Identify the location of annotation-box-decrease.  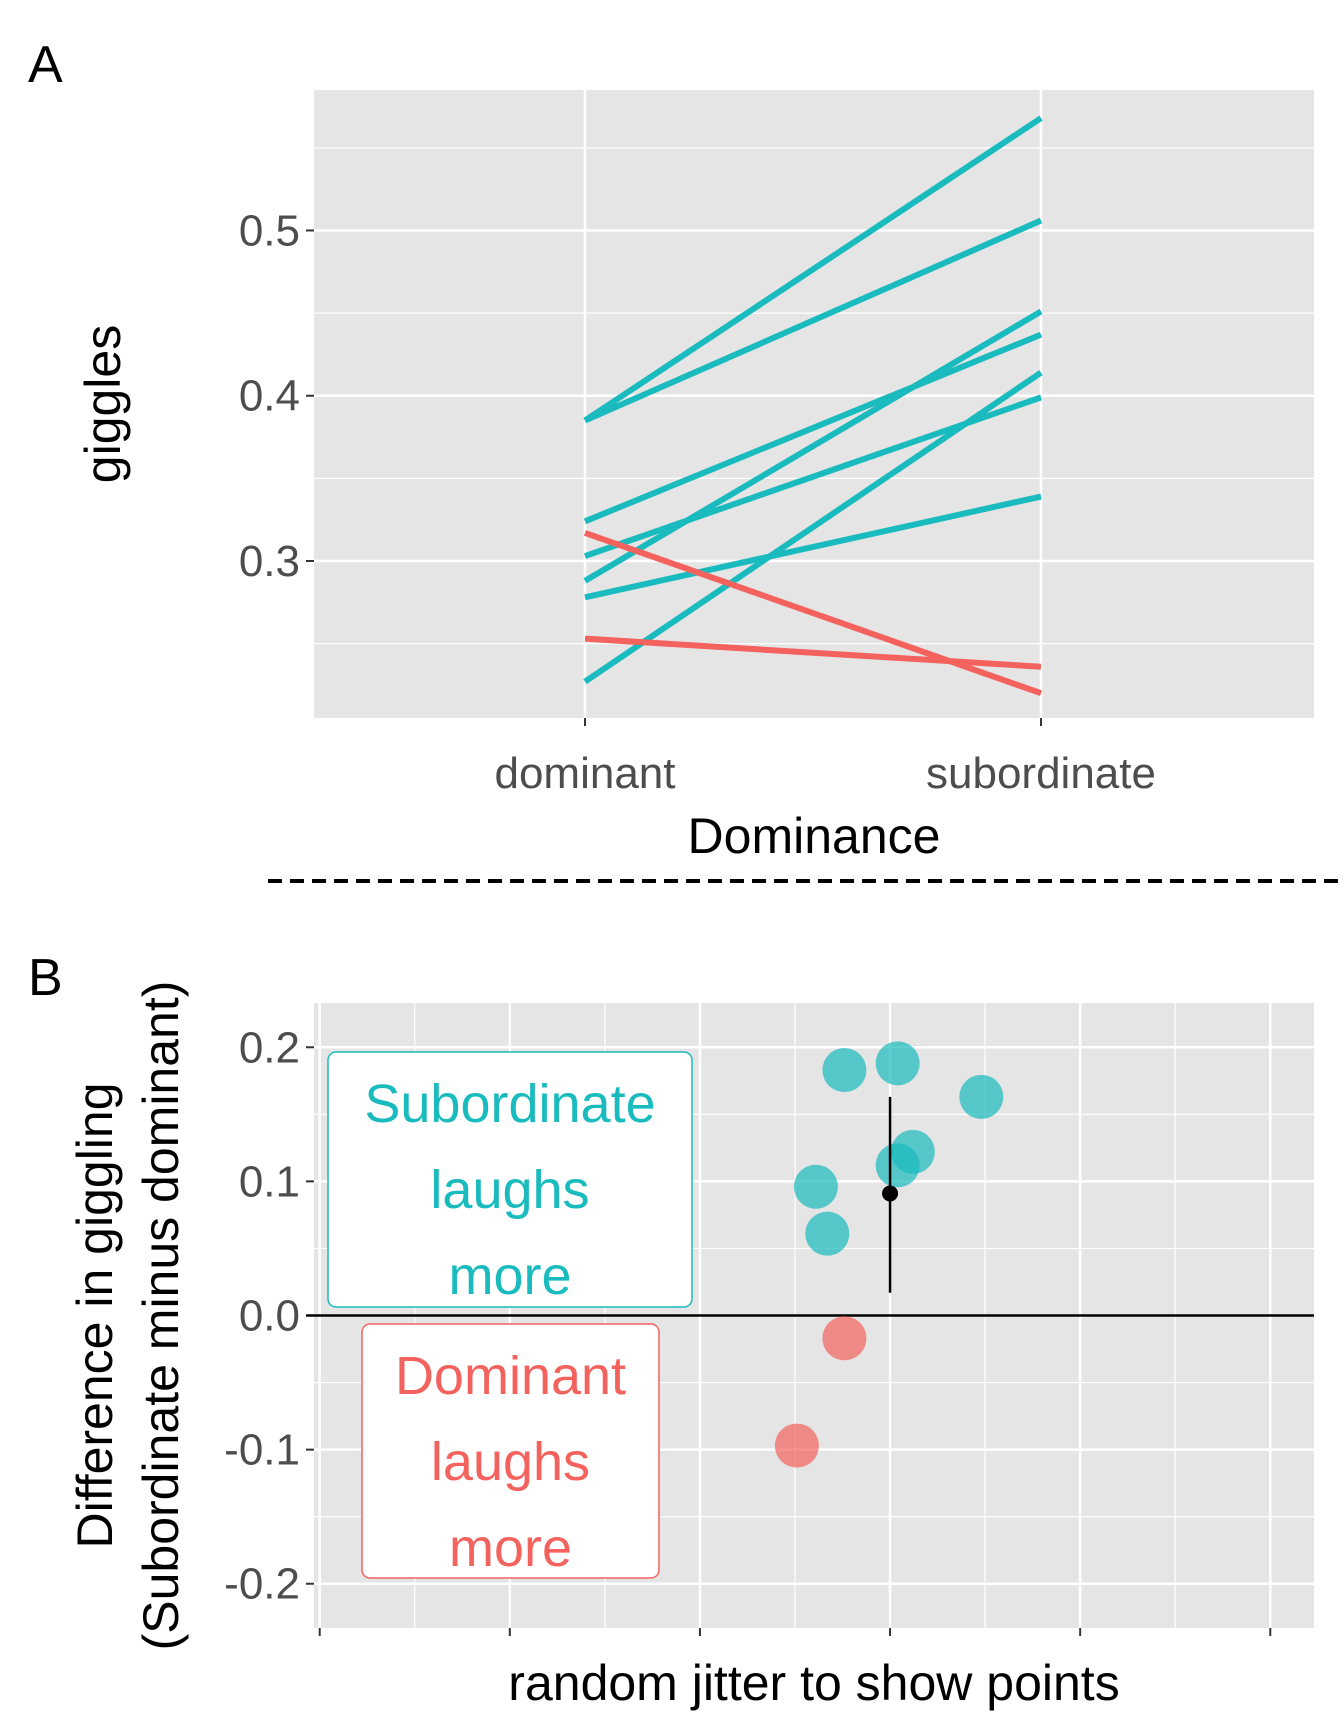
(510, 1451).